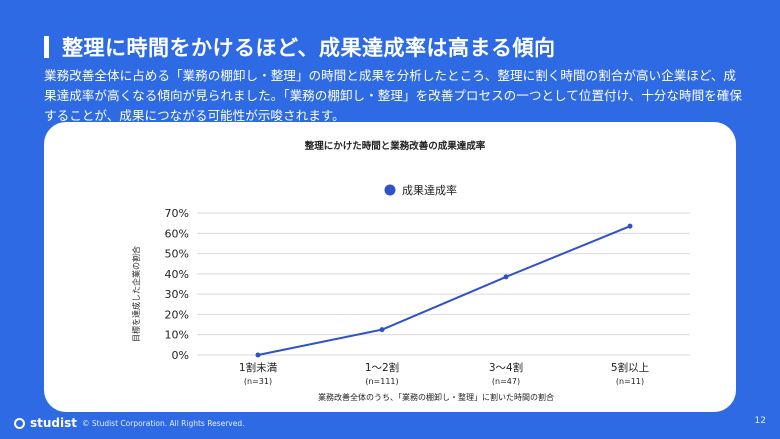 This screenshot has width=780, height=439. Describe the element at coordinates (258, 381) in the screenshot. I see `x-tick-sample-size: (n=31)` at that location.